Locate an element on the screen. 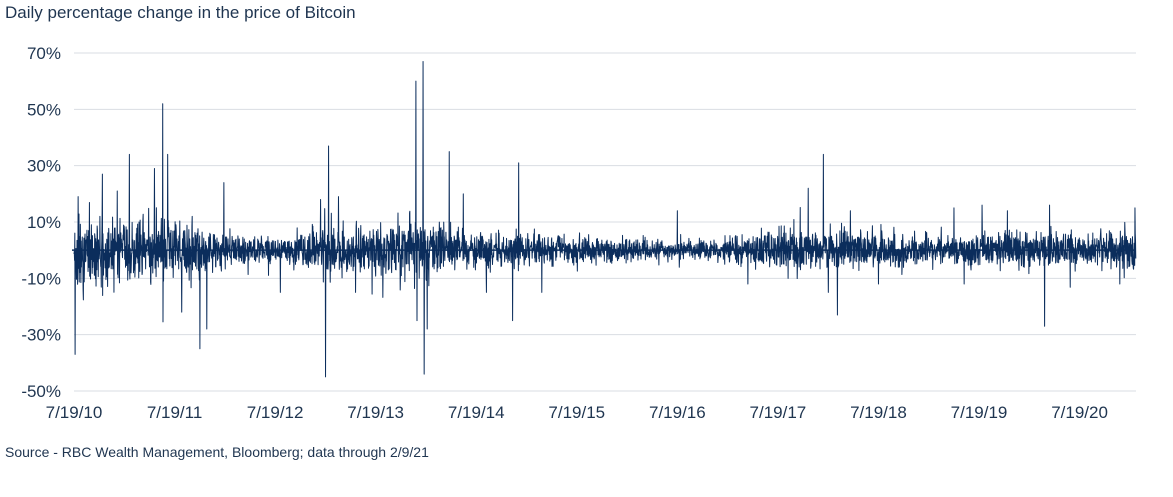  x-tick-label: 7/19/17 is located at coordinates (778, 412).